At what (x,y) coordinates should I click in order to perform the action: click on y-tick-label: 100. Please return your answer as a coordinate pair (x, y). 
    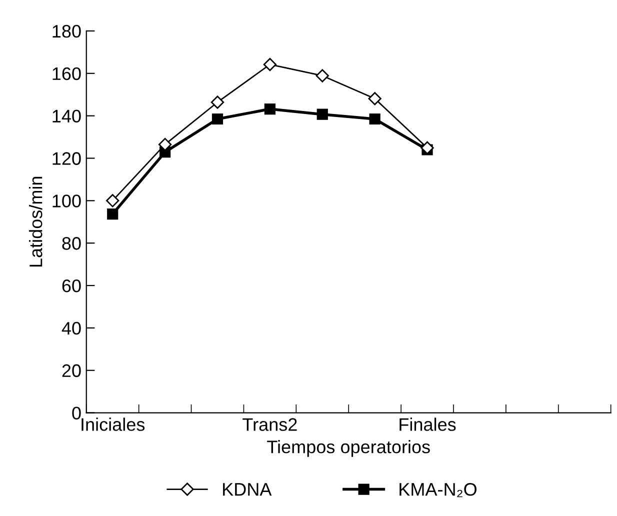
    Looking at the image, I should click on (66, 201).